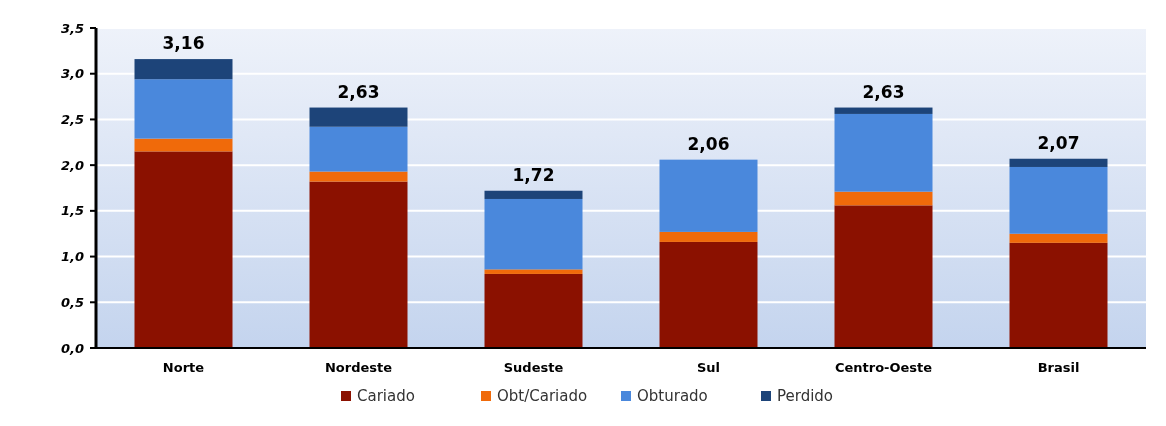 Image resolution: width=1166 pixels, height=426 pixels. Describe the element at coordinates (72, 28) in the screenshot. I see `y-tick-label: 3,5` at that location.